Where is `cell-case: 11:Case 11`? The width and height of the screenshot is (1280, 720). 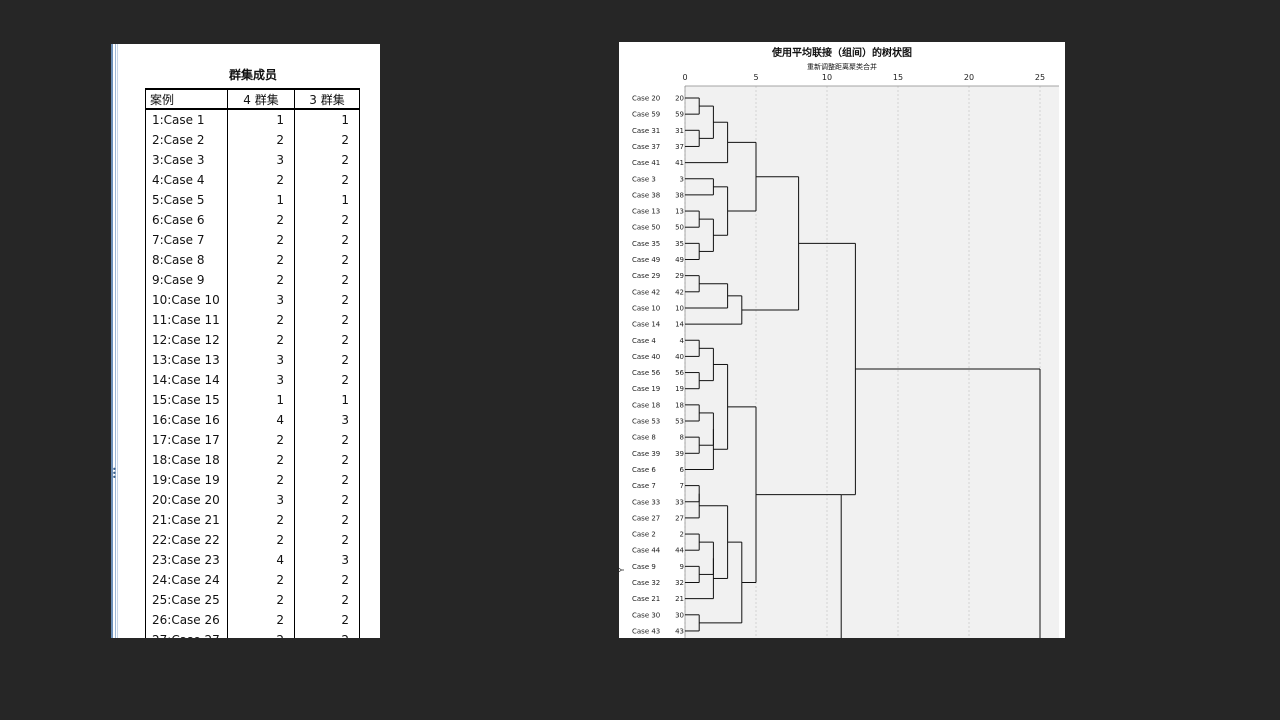 cell-case: 11:Case 11 is located at coordinates (186, 320).